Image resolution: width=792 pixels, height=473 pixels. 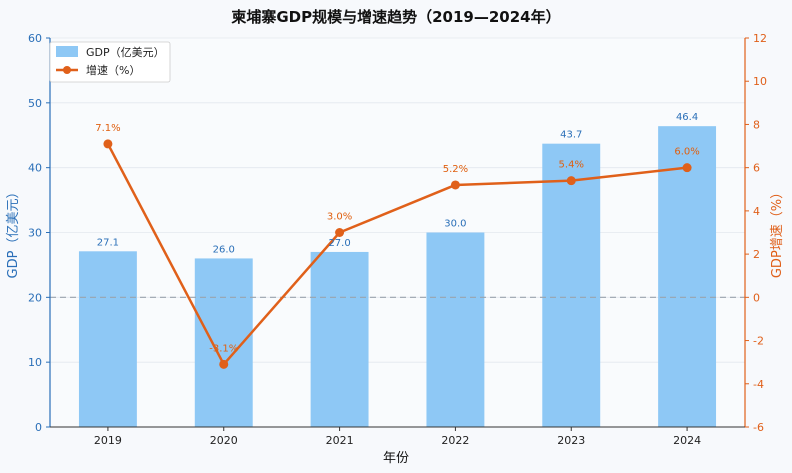 I want to click on y-right-tick-label: 10, so click(x=760, y=81).